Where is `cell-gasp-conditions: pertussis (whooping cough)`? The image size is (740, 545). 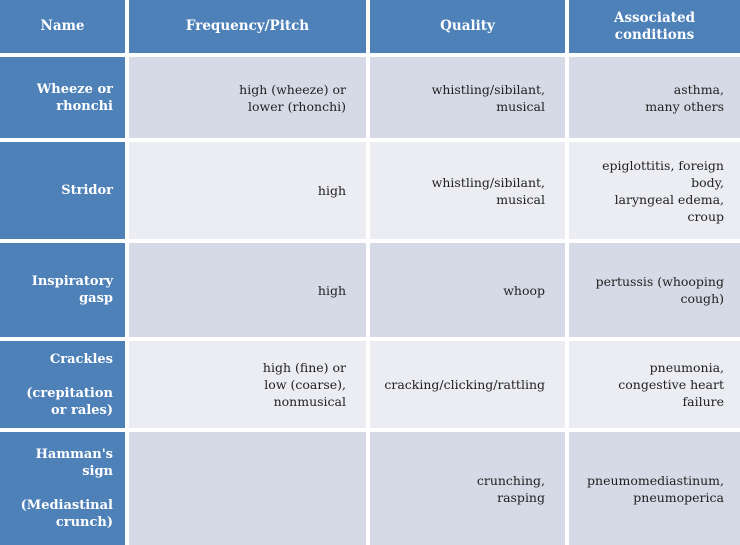 cell-gasp-conditions: pertussis (whooping cough) is located at coordinates (654, 290).